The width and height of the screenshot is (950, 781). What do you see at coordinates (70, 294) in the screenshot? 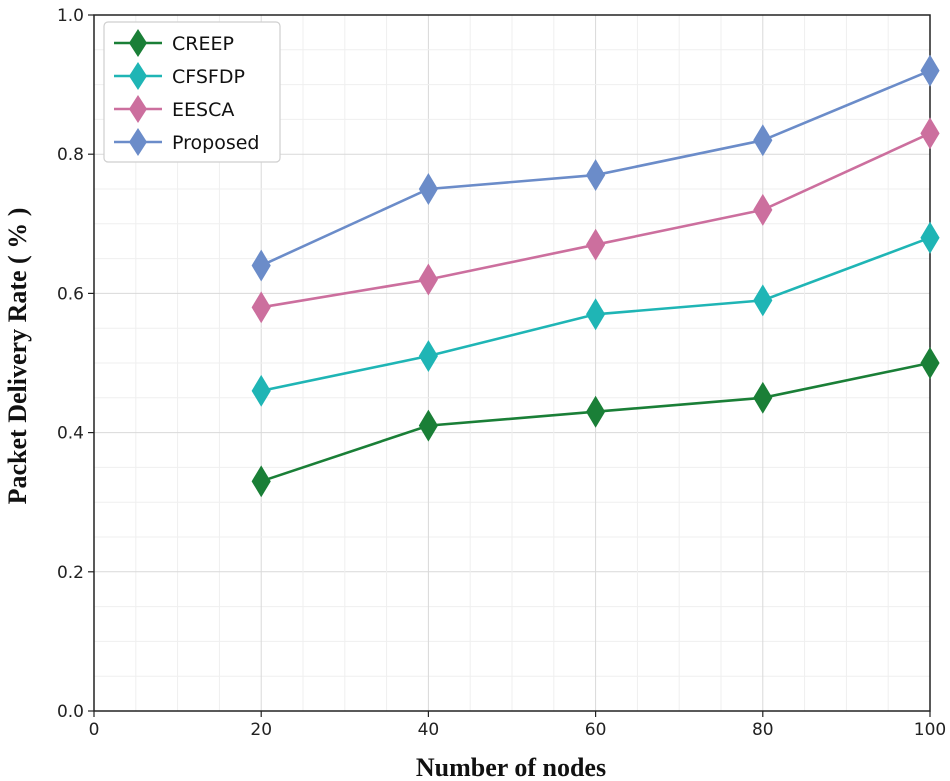
I see `y-tick-label: 0.6` at bounding box center [70, 294].